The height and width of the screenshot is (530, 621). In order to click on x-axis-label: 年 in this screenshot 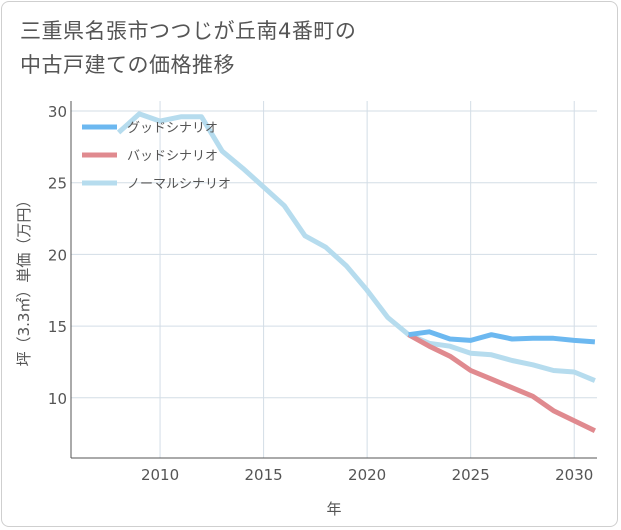, I will do `click(333, 509)`.